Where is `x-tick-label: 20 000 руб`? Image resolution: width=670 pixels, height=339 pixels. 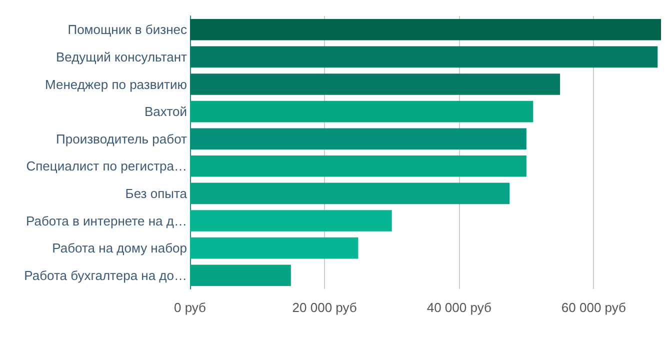 x-tick-label: 20 000 руб is located at coordinates (324, 307).